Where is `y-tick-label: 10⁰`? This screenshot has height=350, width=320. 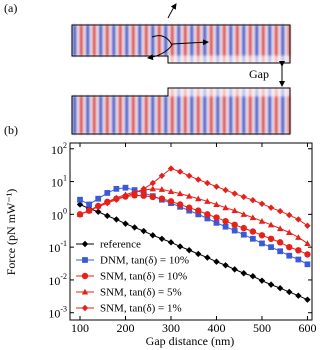 y-tick-label: 10⁰ is located at coordinates (59, 214).